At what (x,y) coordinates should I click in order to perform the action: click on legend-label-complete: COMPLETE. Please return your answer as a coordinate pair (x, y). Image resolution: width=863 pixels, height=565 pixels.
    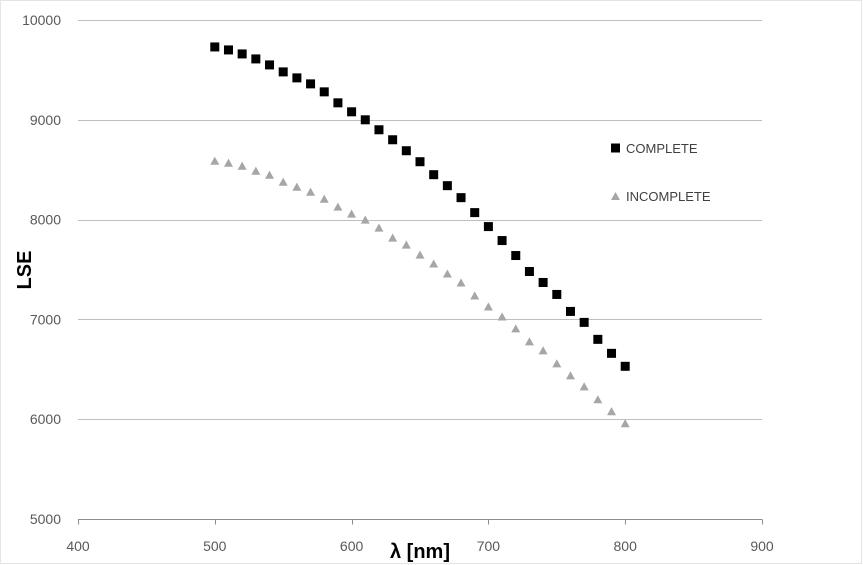
    Looking at the image, I should click on (662, 148).